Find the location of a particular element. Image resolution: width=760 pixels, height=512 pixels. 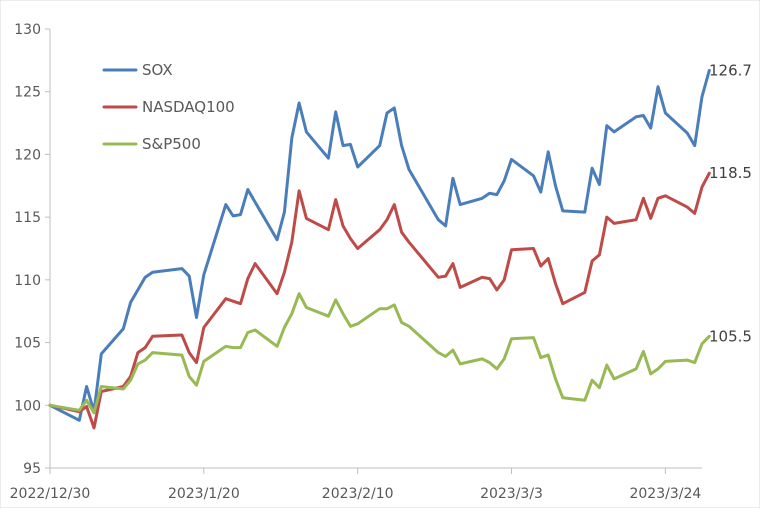

legend-label: SOX is located at coordinates (157, 70).